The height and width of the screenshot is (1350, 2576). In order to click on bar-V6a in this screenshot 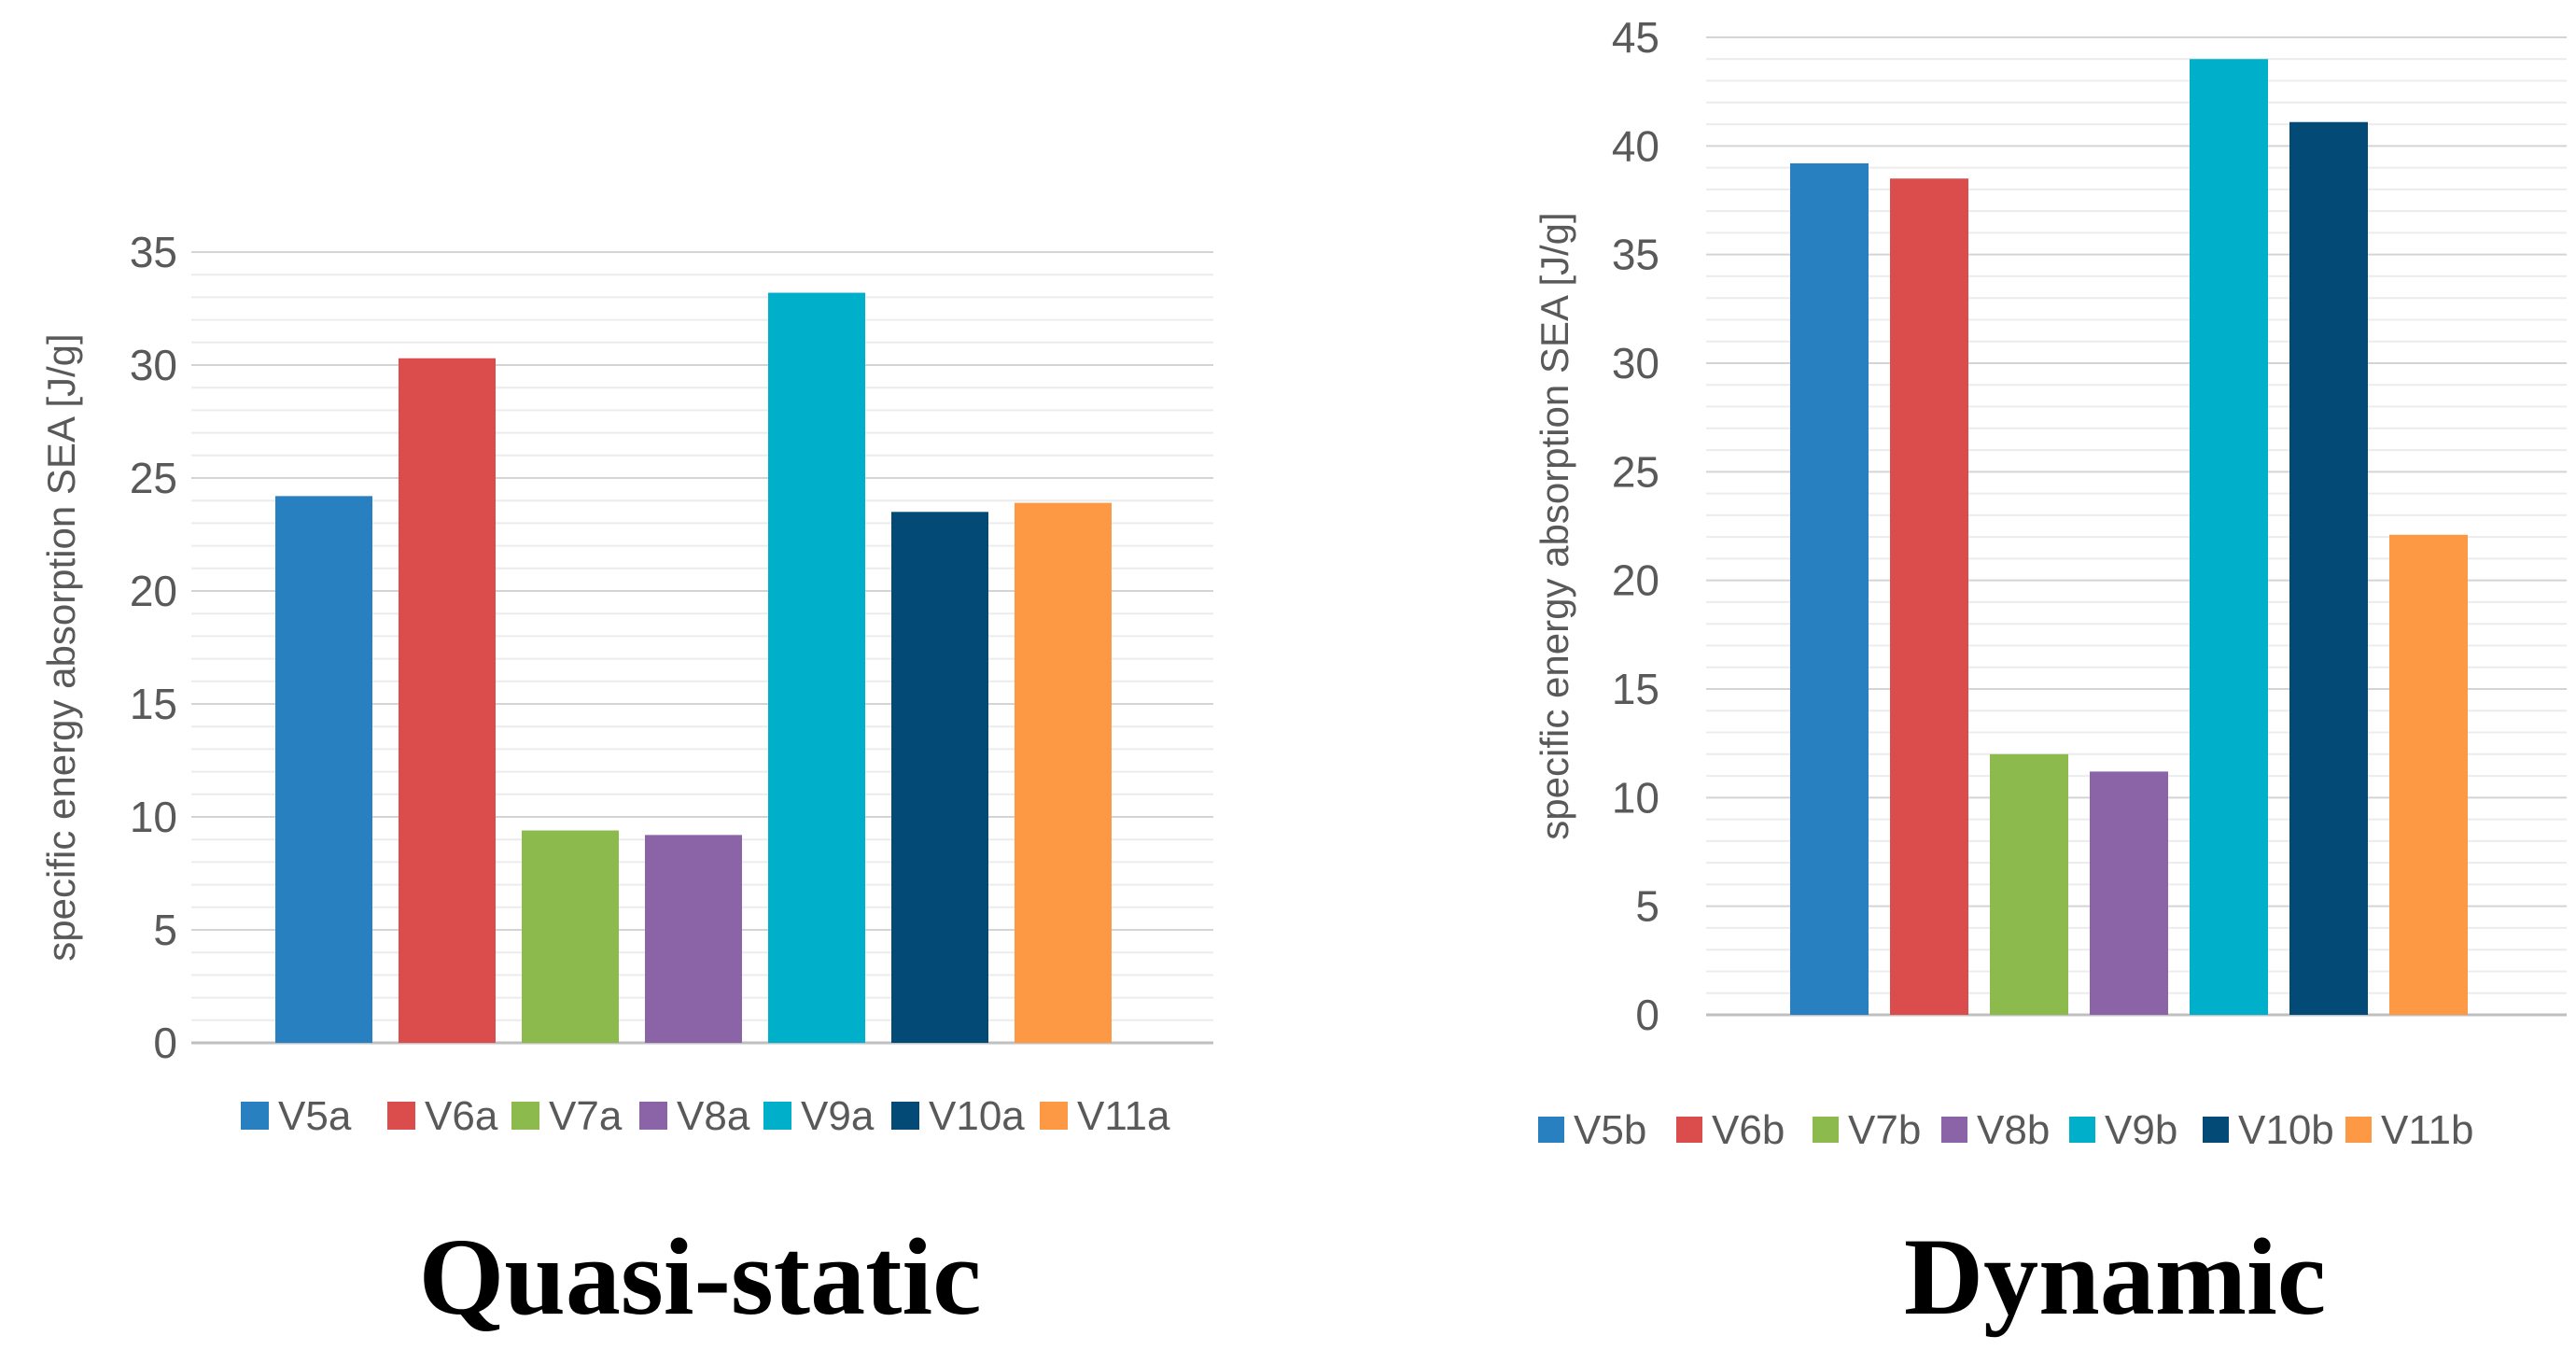, I will do `click(447, 701)`.